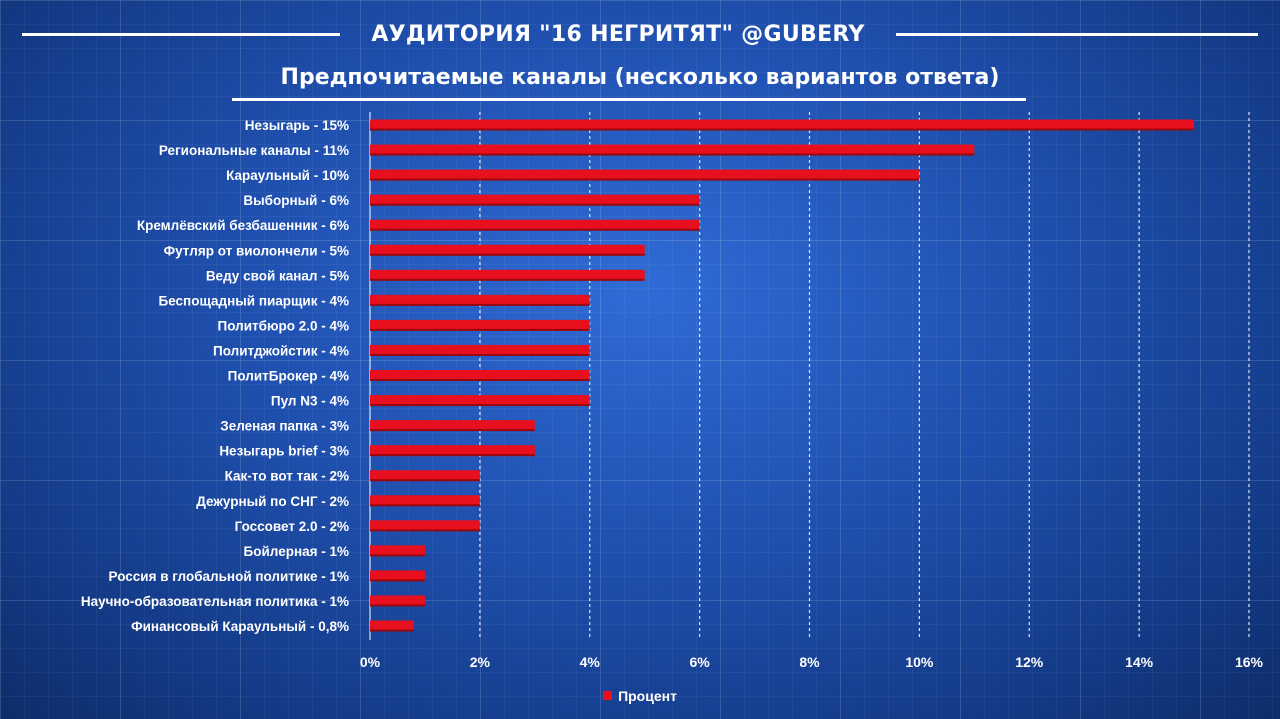  What do you see at coordinates (181, 34) in the screenshot?
I see `title-rule-left` at bounding box center [181, 34].